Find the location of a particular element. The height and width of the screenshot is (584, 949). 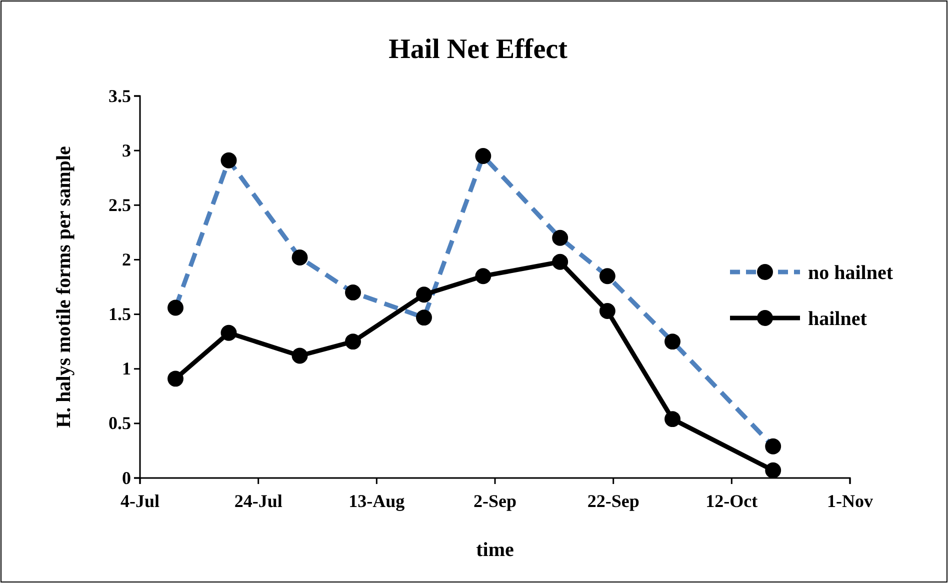

x-tick-label: 24-Jul is located at coordinates (258, 500).